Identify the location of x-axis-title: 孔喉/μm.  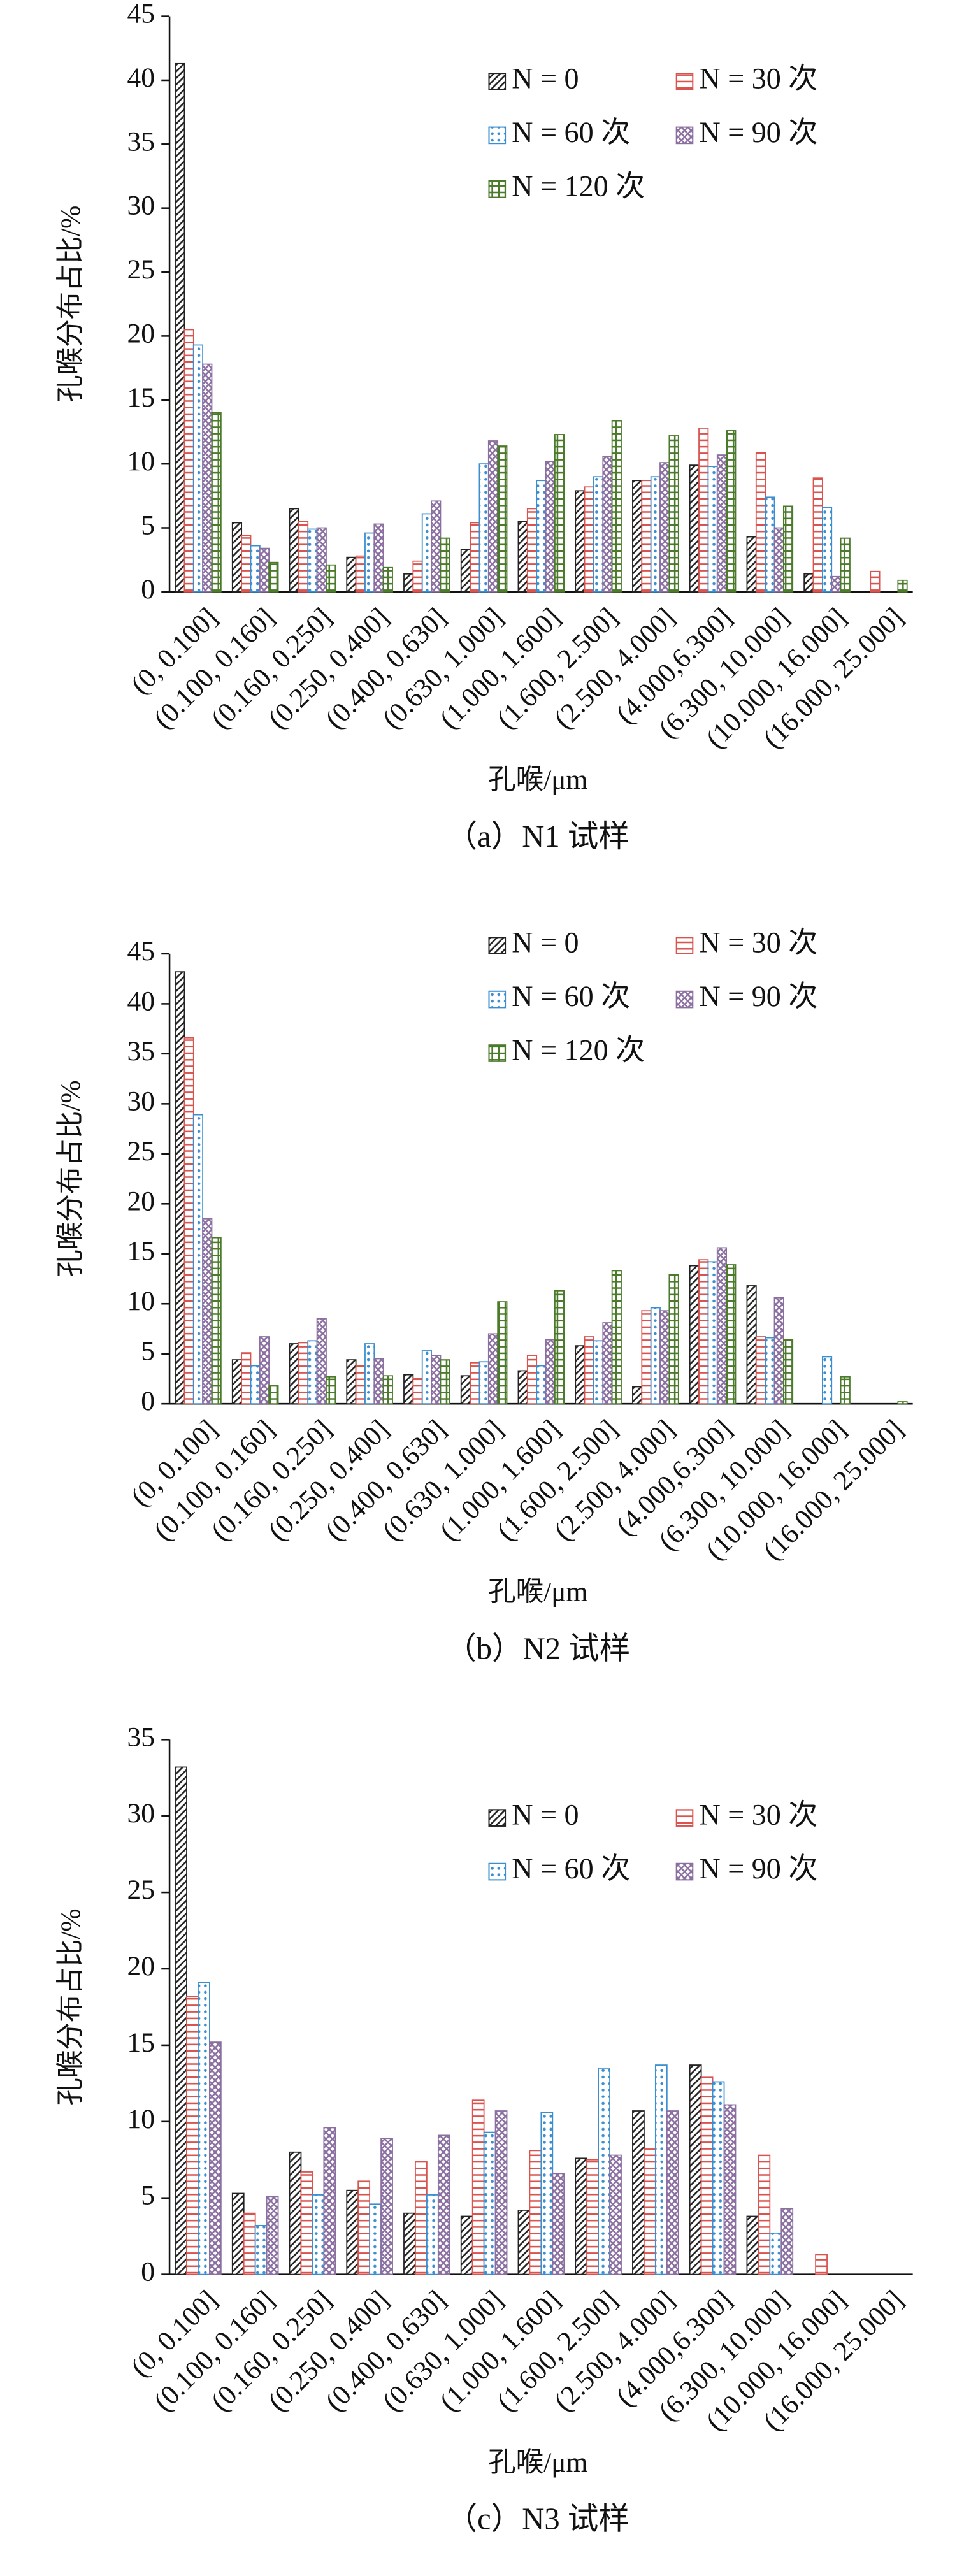
(537, 780).